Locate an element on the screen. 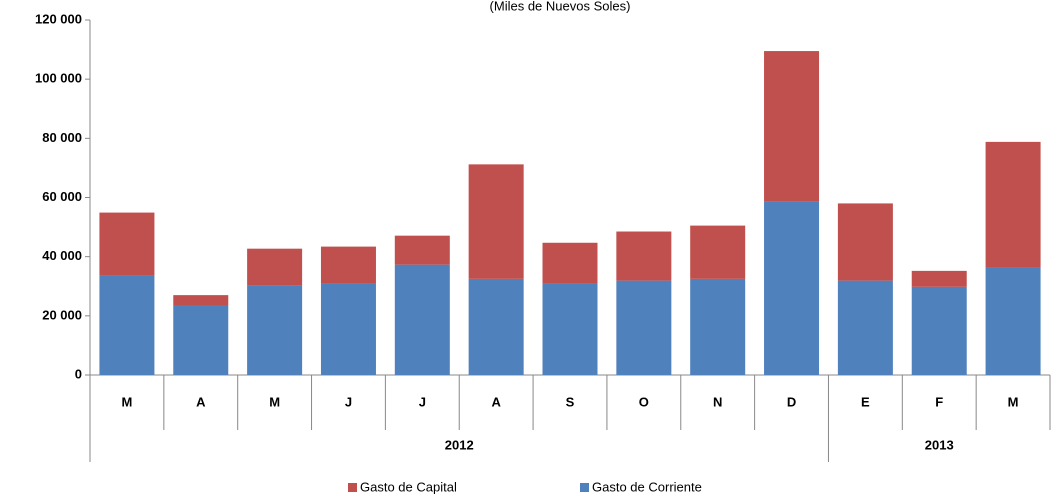  y-tick-label: 20 000 is located at coordinates (62, 314).